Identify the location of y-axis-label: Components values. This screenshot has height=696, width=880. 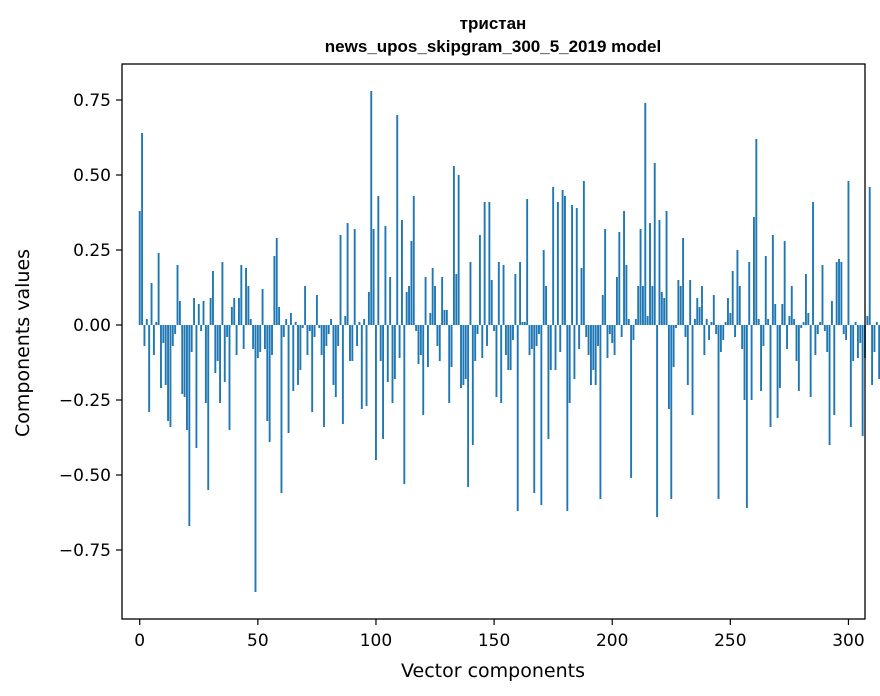
(23, 343).